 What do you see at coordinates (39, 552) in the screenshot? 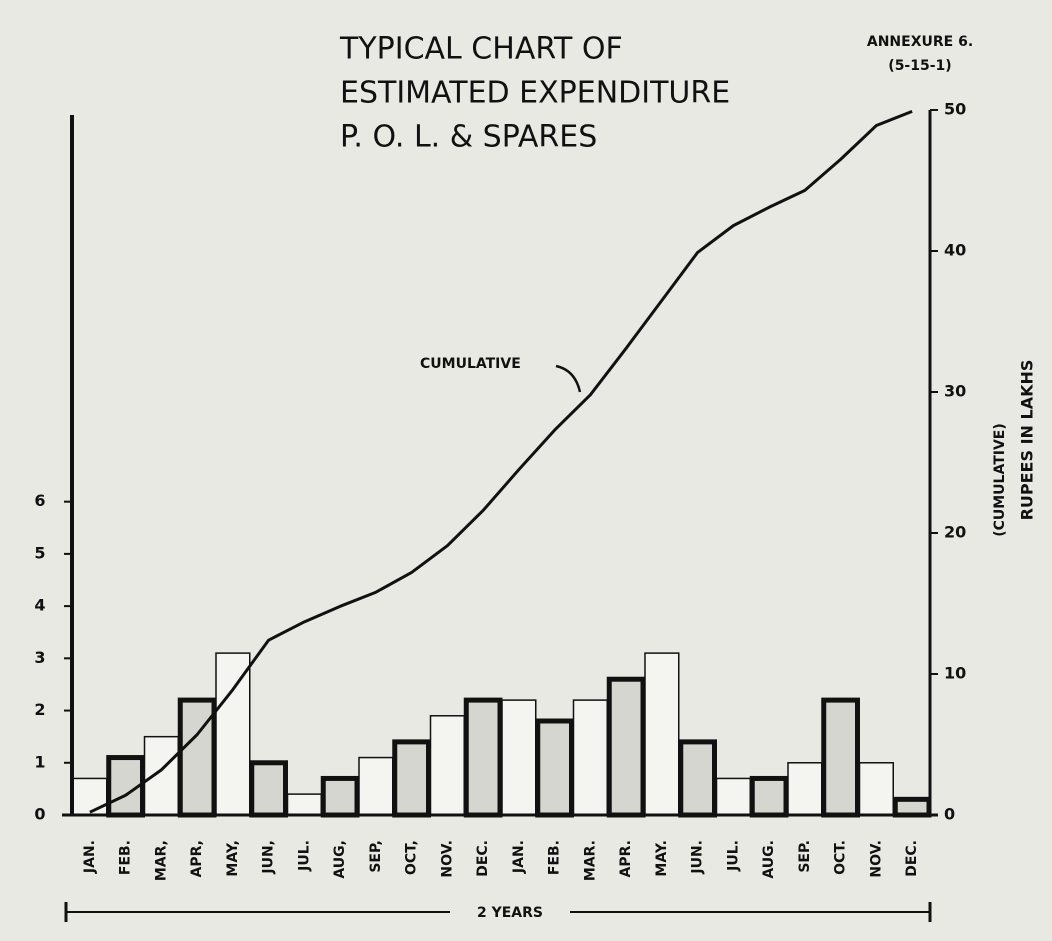
I see `y-tick-label: 5` at bounding box center [39, 552].